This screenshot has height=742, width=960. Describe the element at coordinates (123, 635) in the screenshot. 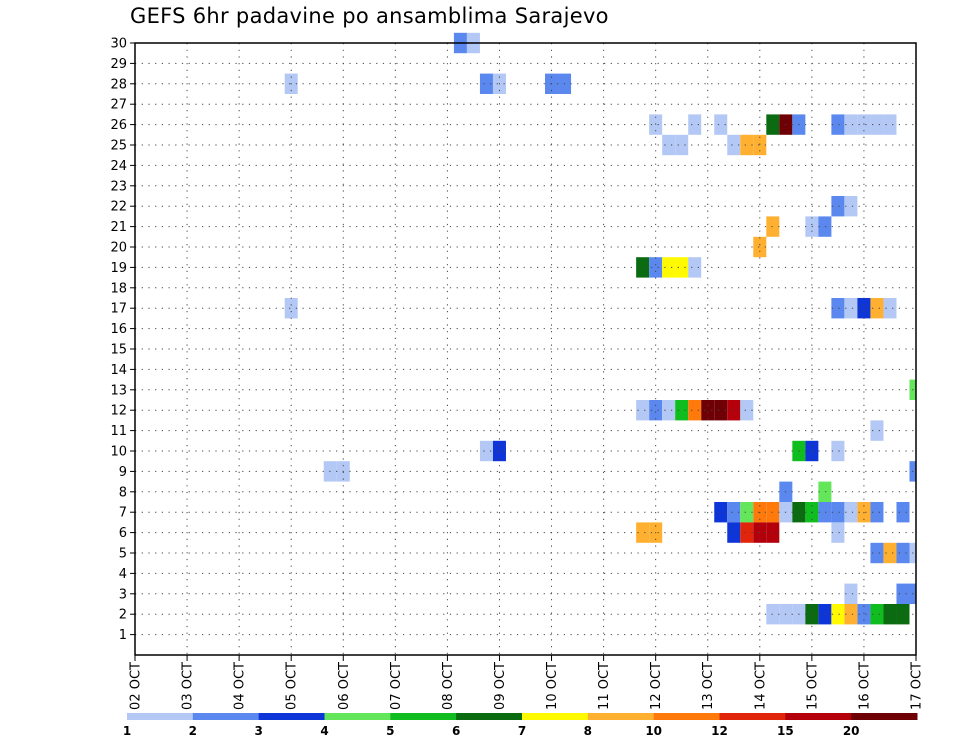

I see `y-tick-label: 1` at that location.